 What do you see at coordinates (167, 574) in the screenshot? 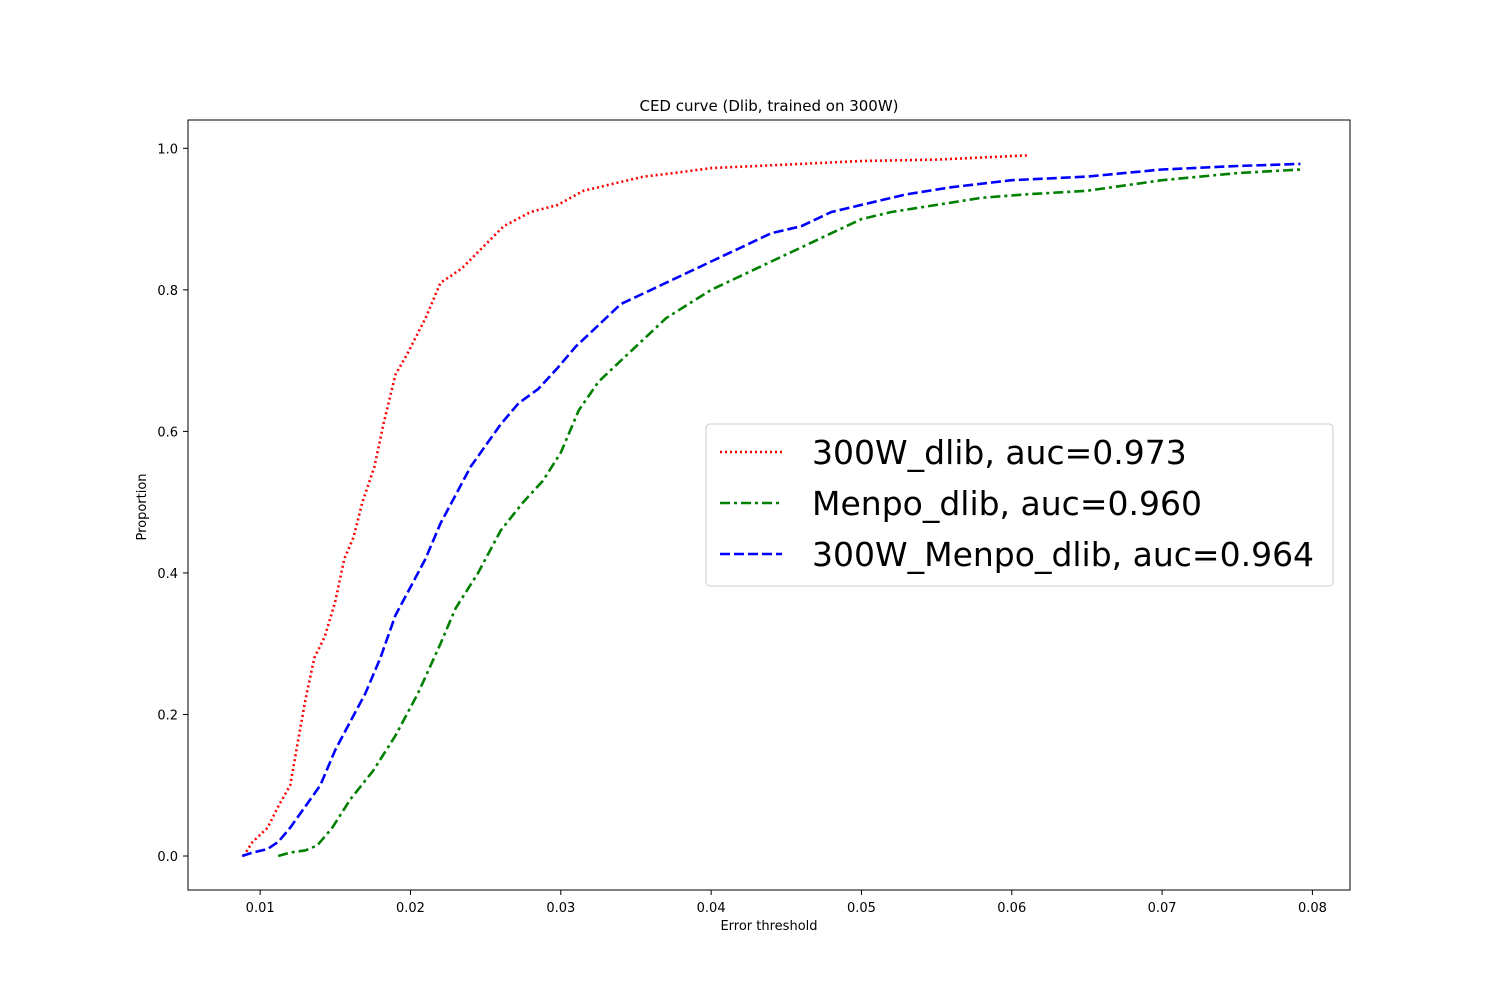
I see `y-tick-label: 0.4` at bounding box center [167, 574].